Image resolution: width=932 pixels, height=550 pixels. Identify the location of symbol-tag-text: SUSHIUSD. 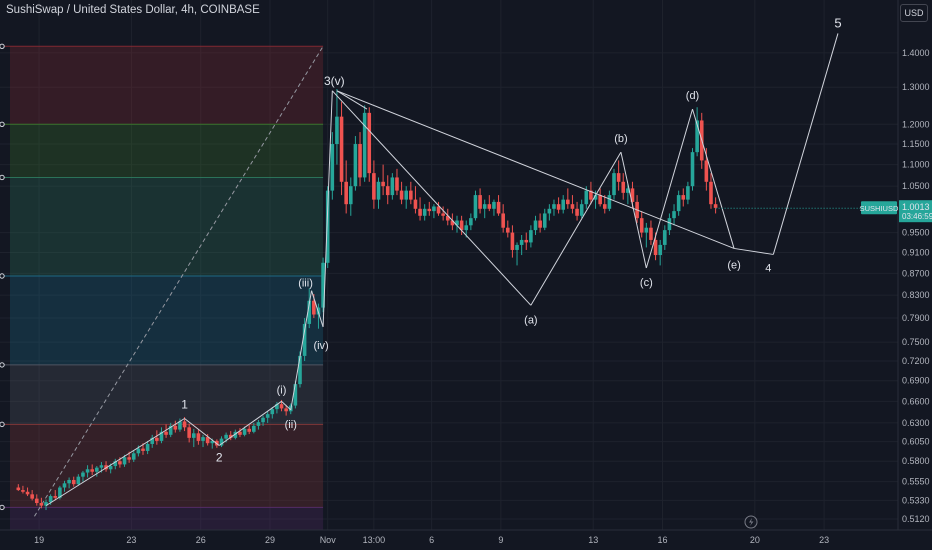
(879, 208).